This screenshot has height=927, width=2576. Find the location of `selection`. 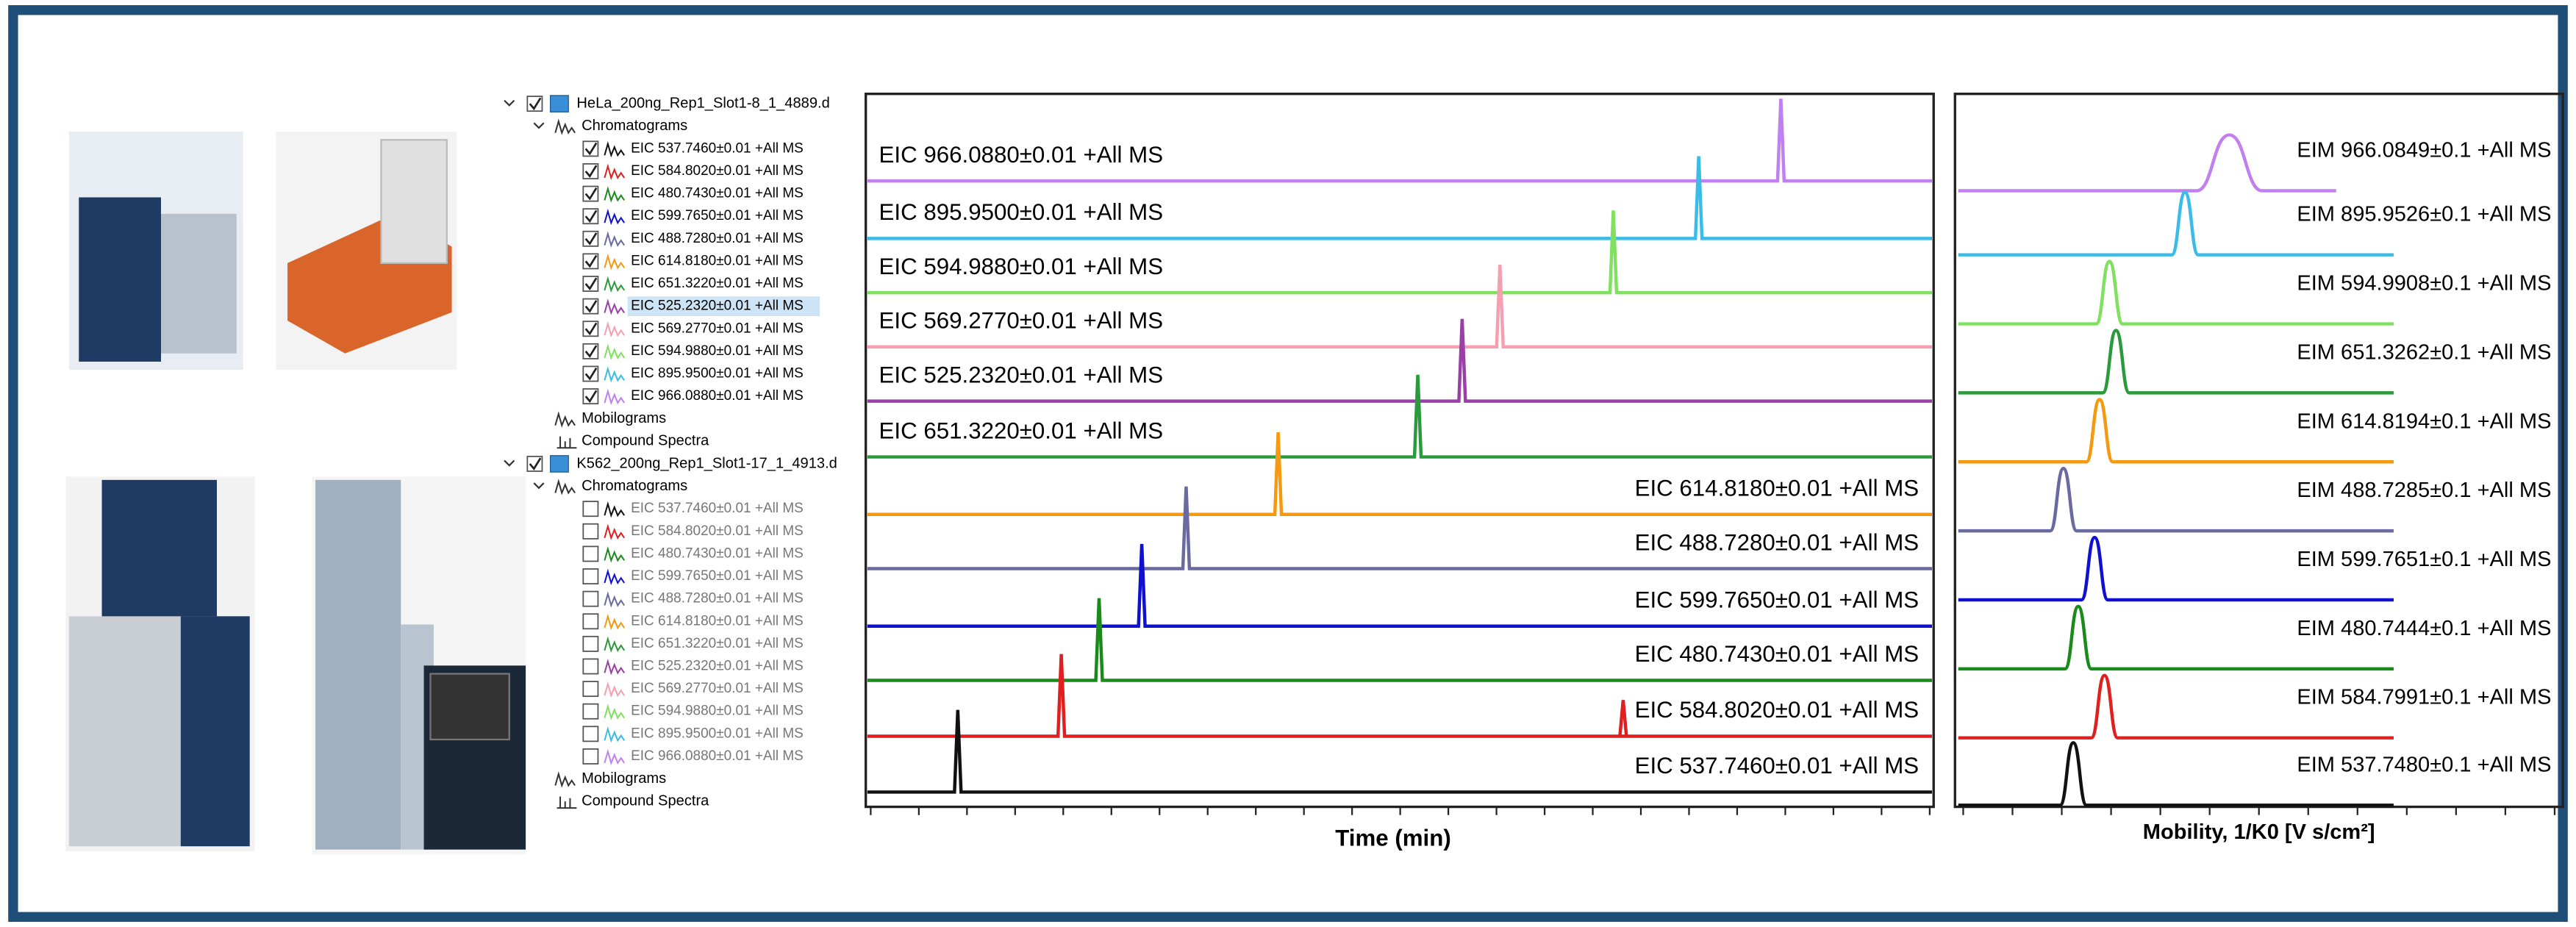

selection is located at coordinates (723, 307).